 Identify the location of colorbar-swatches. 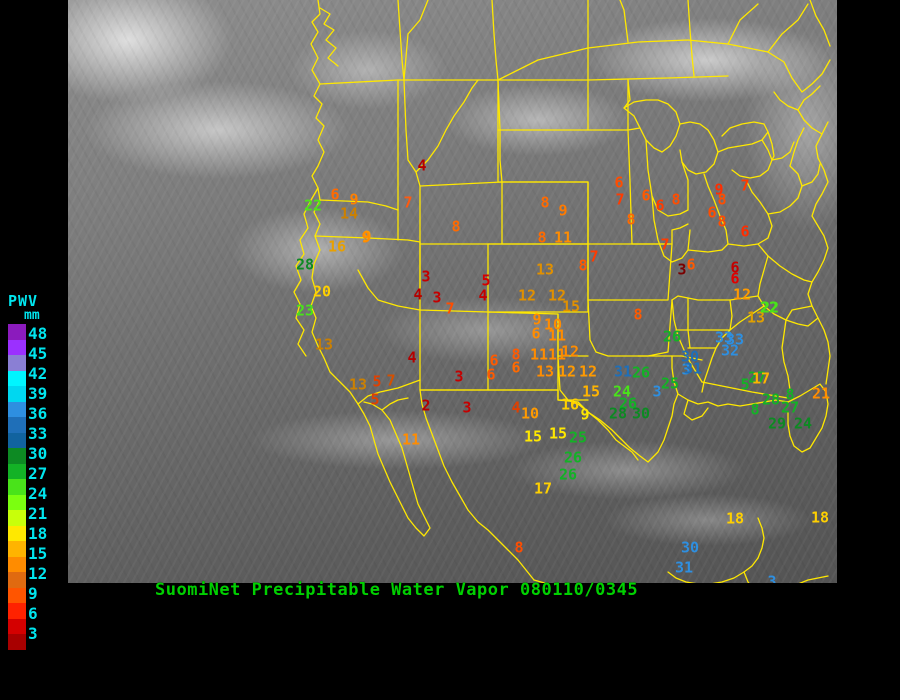
(17, 487).